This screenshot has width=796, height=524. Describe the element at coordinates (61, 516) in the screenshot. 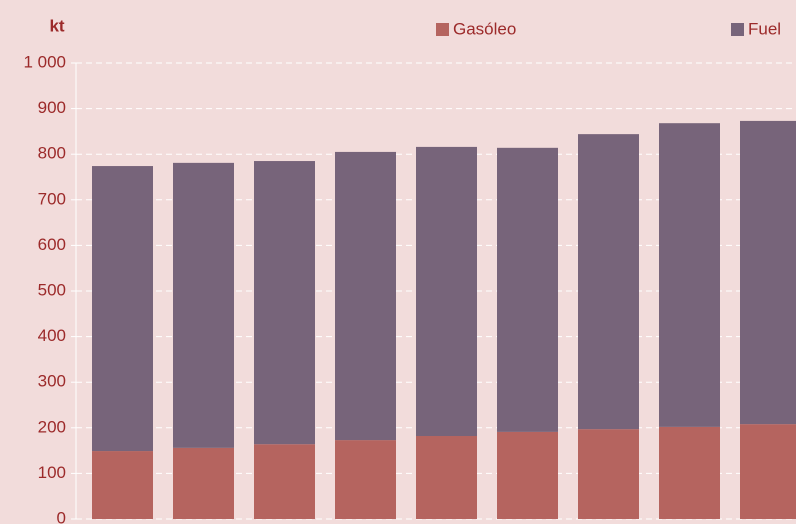

I see `y-tick-label: 0` at that location.